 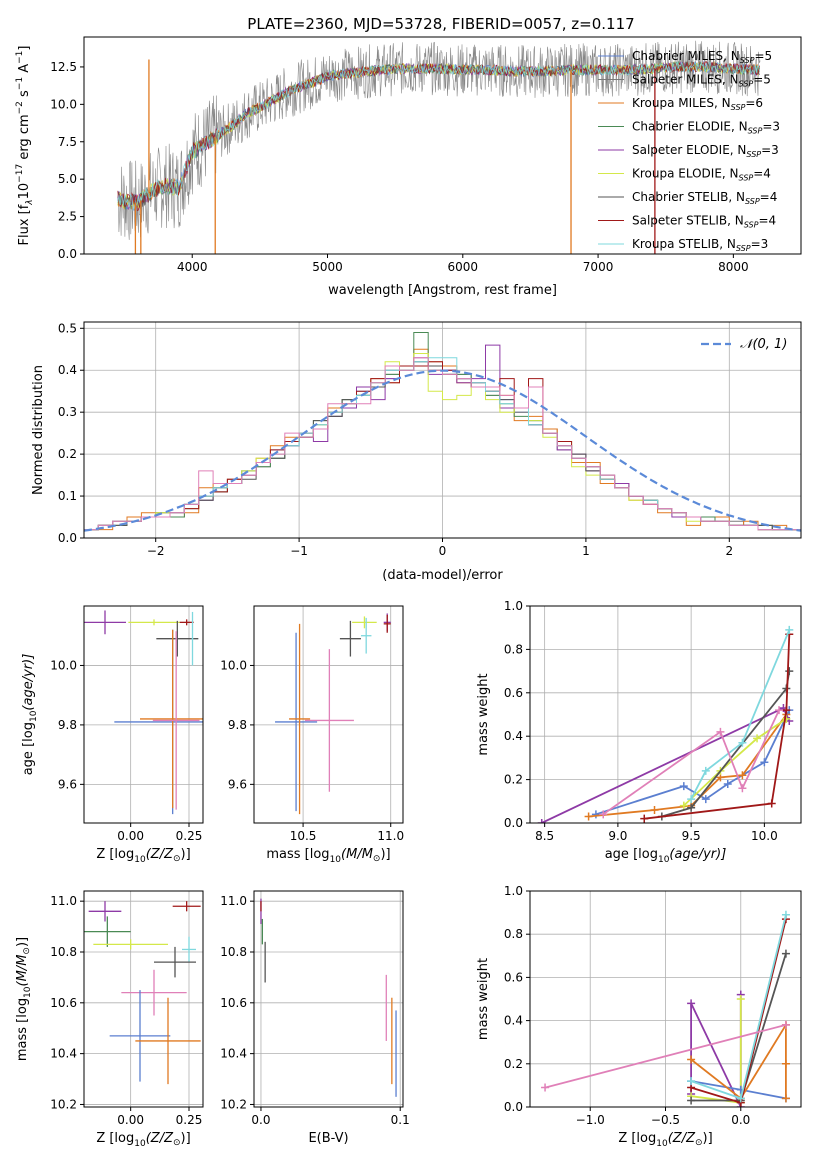 I want to click on y-axis-label: Flux [fλ10−17 erg cm−2 s−1 A−1], so click(x=25, y=146).